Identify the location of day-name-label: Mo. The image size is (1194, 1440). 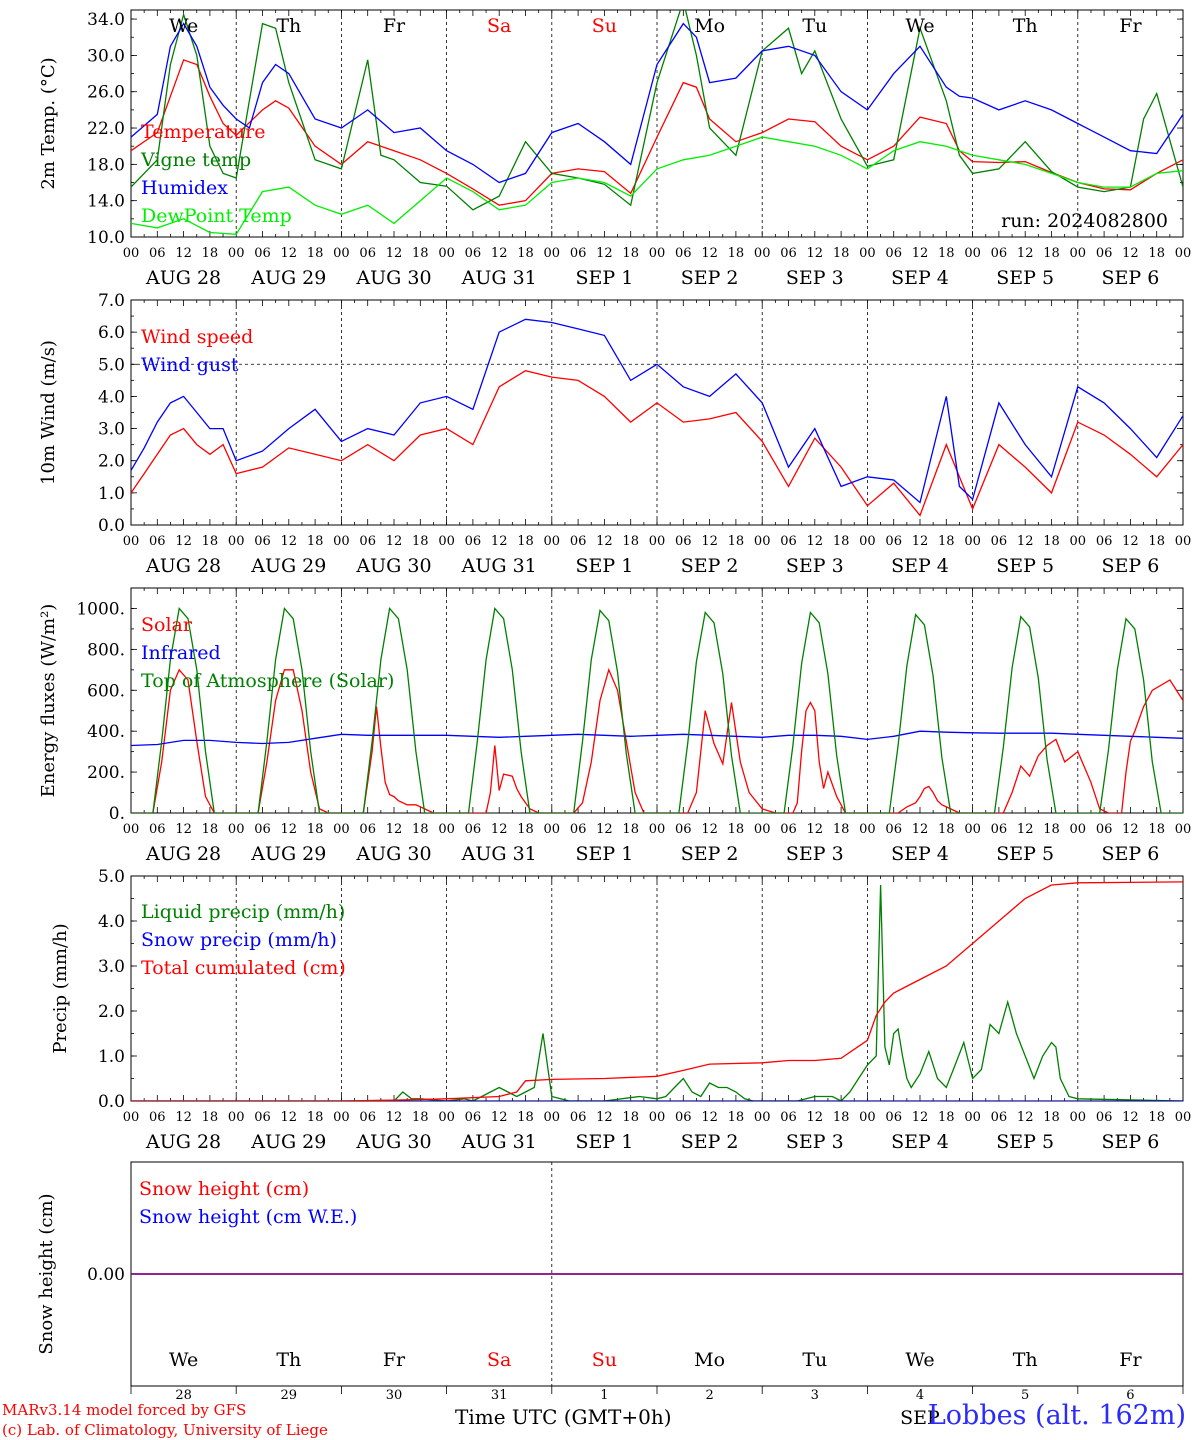
(709, 26).